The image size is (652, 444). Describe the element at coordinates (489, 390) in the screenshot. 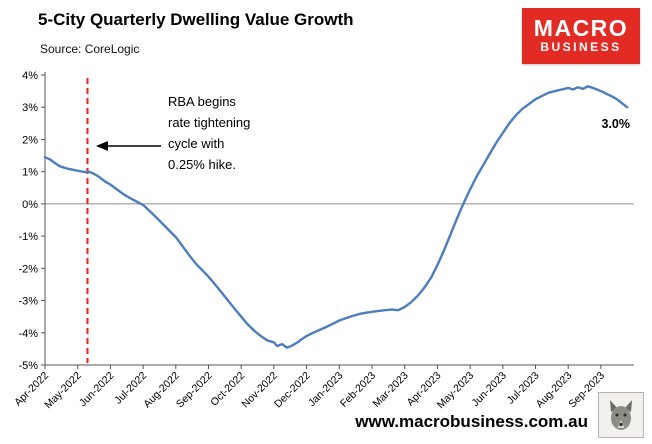

I see `x-tick-label: Jun-2023` at that location.